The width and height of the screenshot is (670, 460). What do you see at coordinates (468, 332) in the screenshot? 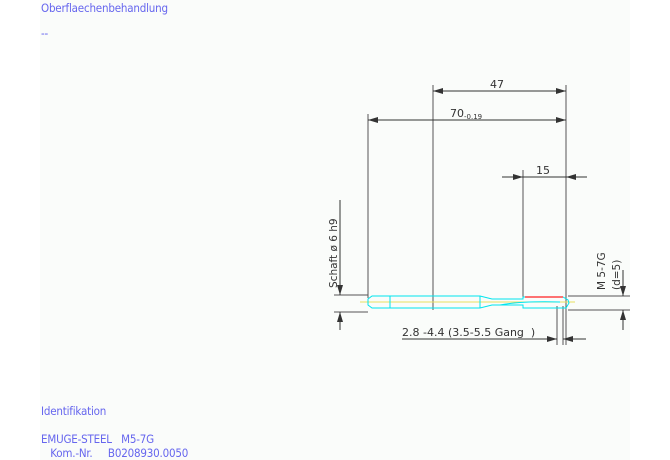
I see `pitch-label: 2.8 -4.4 (3.5-5.5 Gang )` at bounding box center [468, 332].